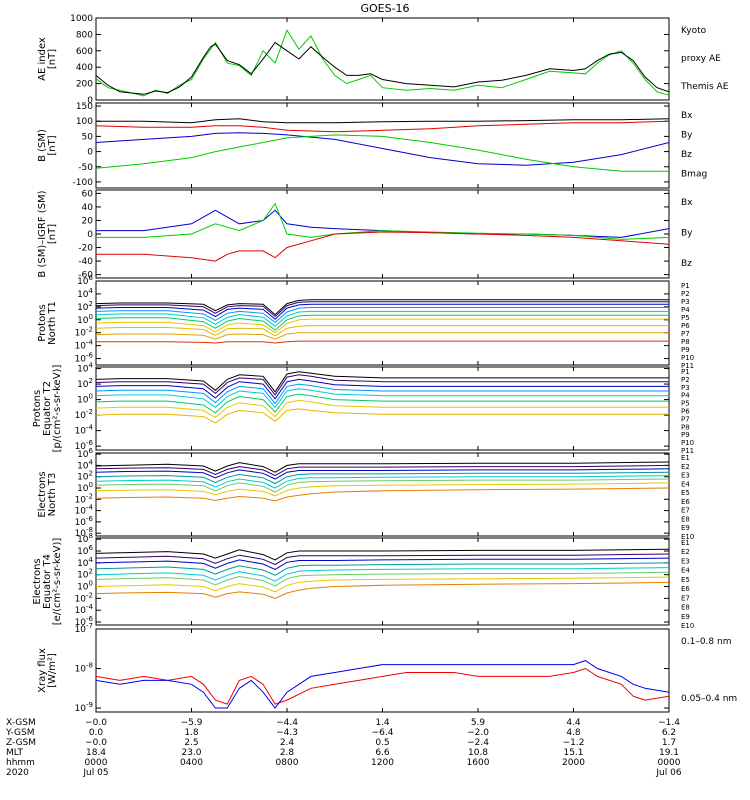 Image resolution: width=750 pixels, height=800 pixels. Describe the element at coordinates (685, 476) in the screenshot. I see `legend-entry: E3` at that location.